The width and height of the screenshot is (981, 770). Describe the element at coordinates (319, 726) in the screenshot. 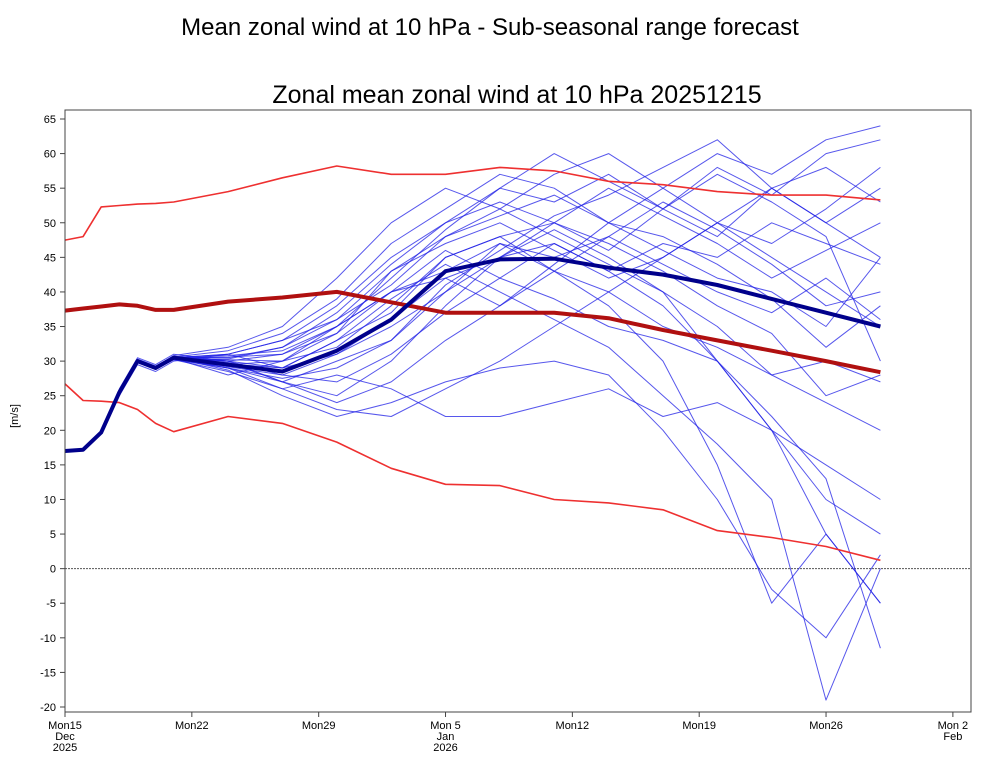

I see `x-tick-label: Mon29` at that location.